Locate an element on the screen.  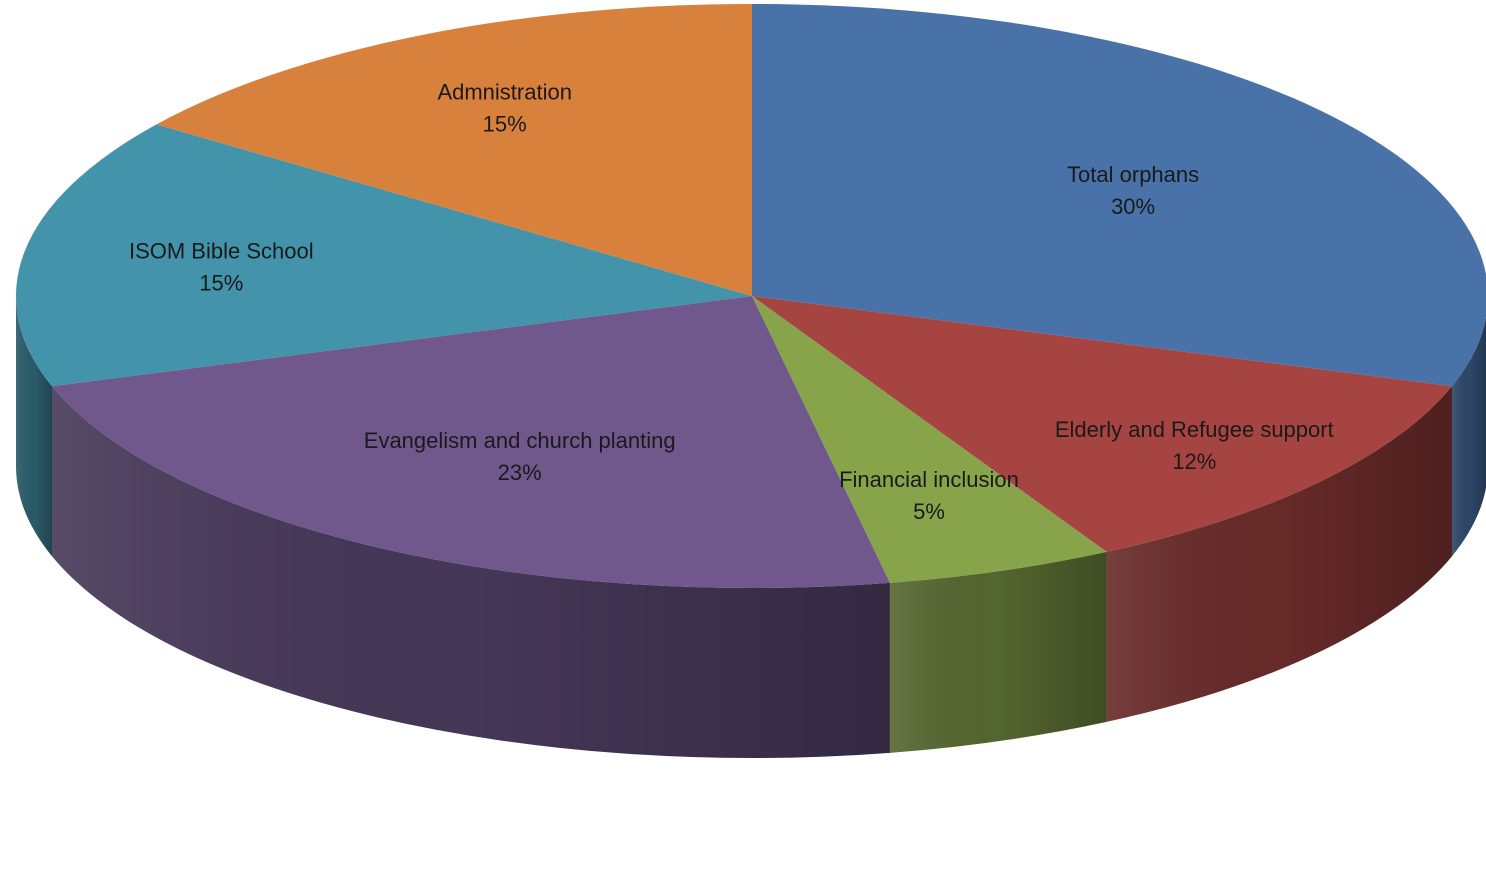
slice-label-admnistration: Admnistration 15% is located at coordinates (504, 108).